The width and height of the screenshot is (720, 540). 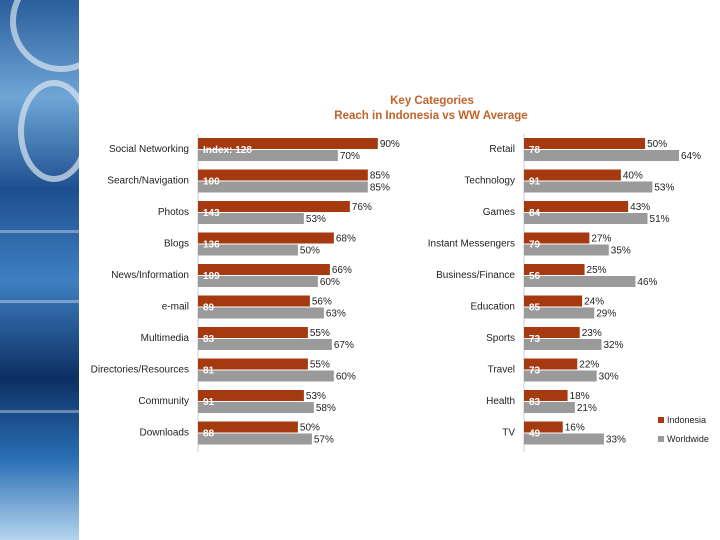 What do you see at coordinates (362, 207) in the screenshot?
I see `value-label-indonesia: 76%` at bounding box center [362, 207].